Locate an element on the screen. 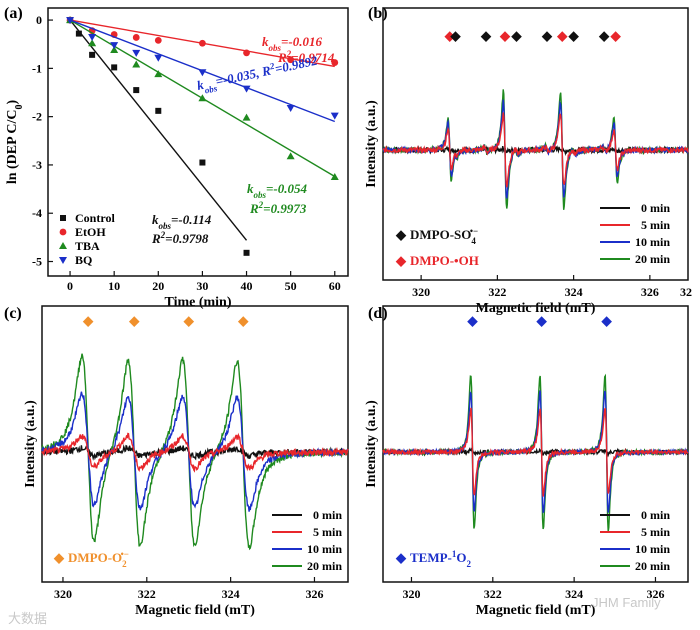 The image size is (700, 630). spectrum-line-10-min is located at coordinates (195, 451).